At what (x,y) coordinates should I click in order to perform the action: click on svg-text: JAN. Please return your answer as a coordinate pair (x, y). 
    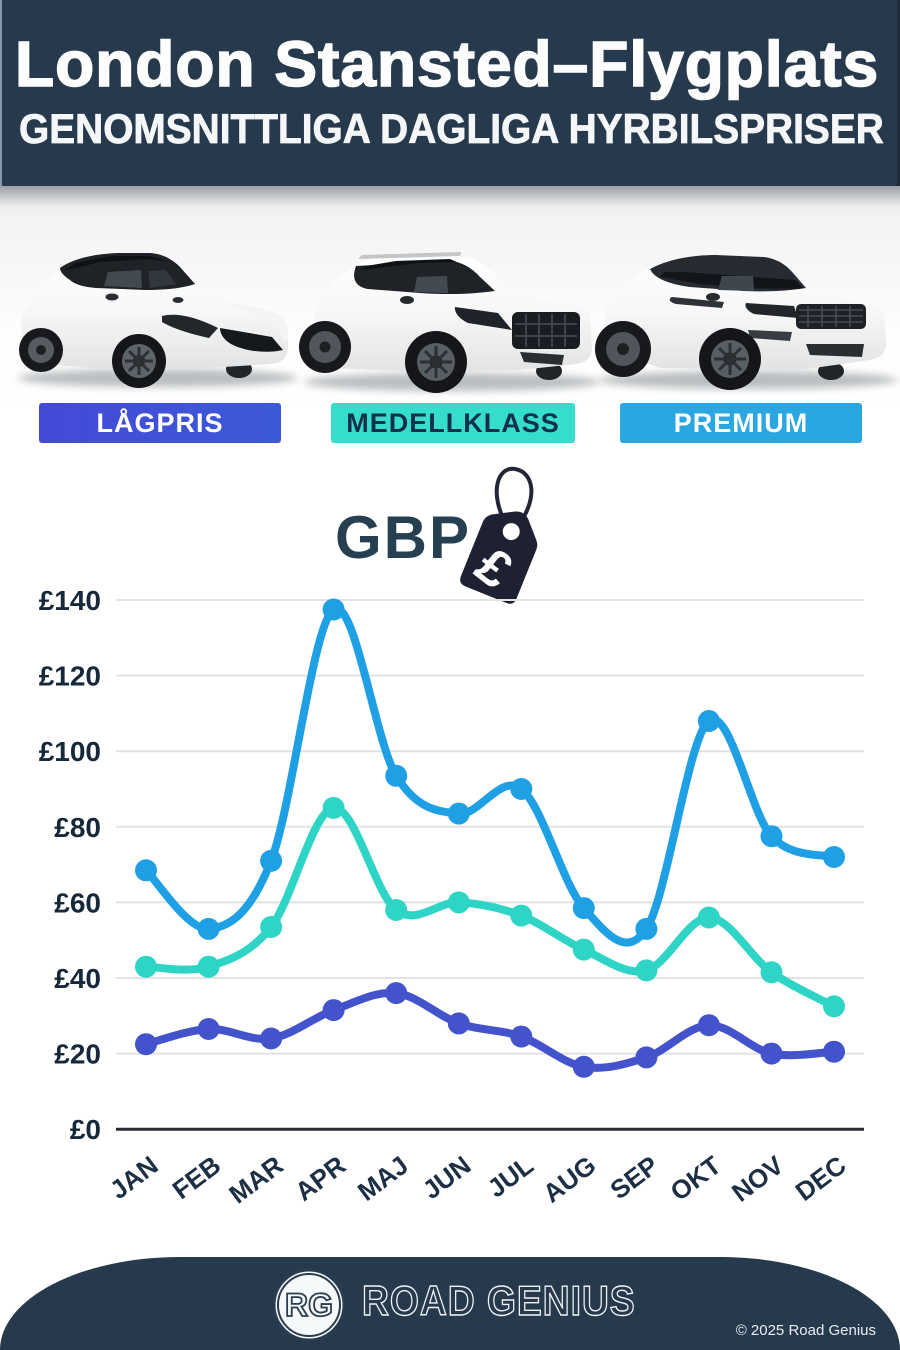
    Looking at the image, I should click on (134, 1177).